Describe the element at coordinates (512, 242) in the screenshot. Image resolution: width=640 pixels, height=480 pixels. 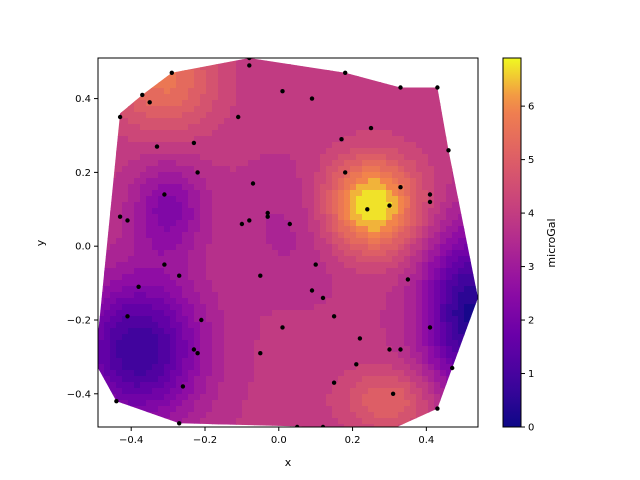
I see `colorbar-gradient` at that location.